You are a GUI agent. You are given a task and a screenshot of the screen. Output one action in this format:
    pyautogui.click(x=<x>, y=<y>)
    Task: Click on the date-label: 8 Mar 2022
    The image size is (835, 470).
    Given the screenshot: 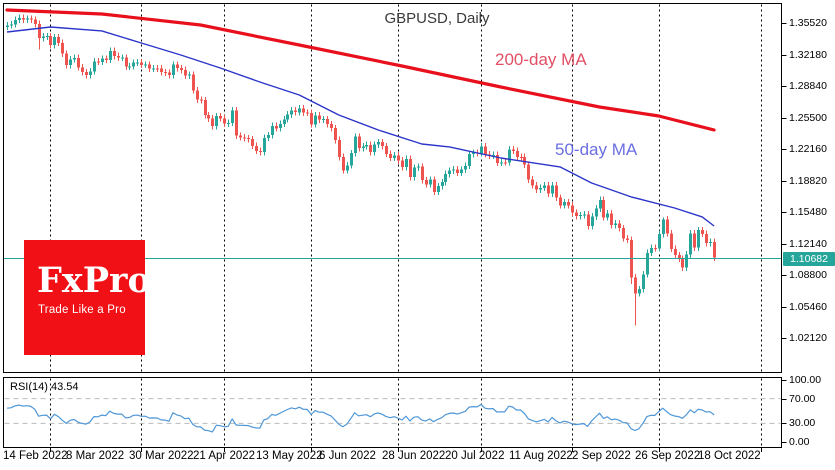 What is the action you would take?
    pyautogui.click(x=95, y=456)
    